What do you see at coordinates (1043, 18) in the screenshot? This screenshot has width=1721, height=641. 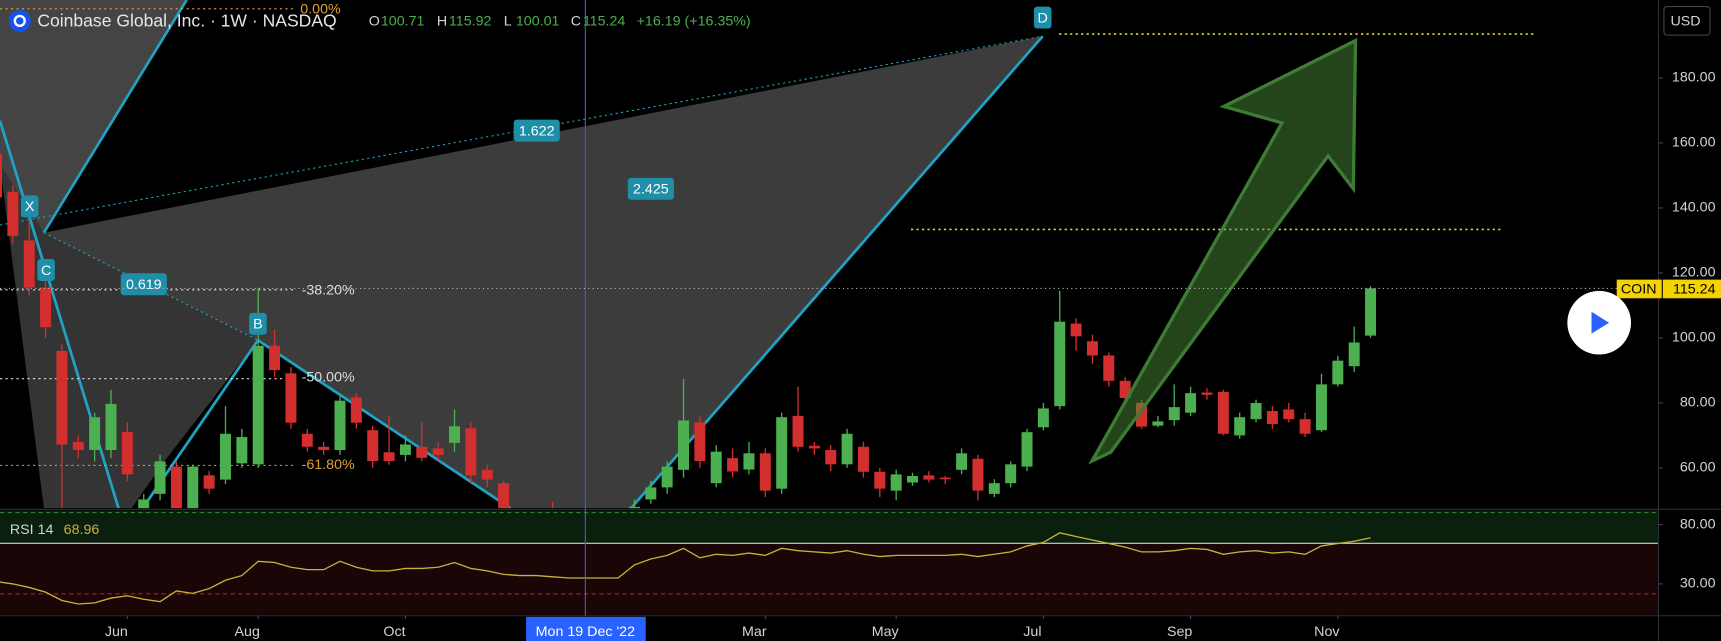 I see `pattern-label: D` at bounding box center [1043, 18].